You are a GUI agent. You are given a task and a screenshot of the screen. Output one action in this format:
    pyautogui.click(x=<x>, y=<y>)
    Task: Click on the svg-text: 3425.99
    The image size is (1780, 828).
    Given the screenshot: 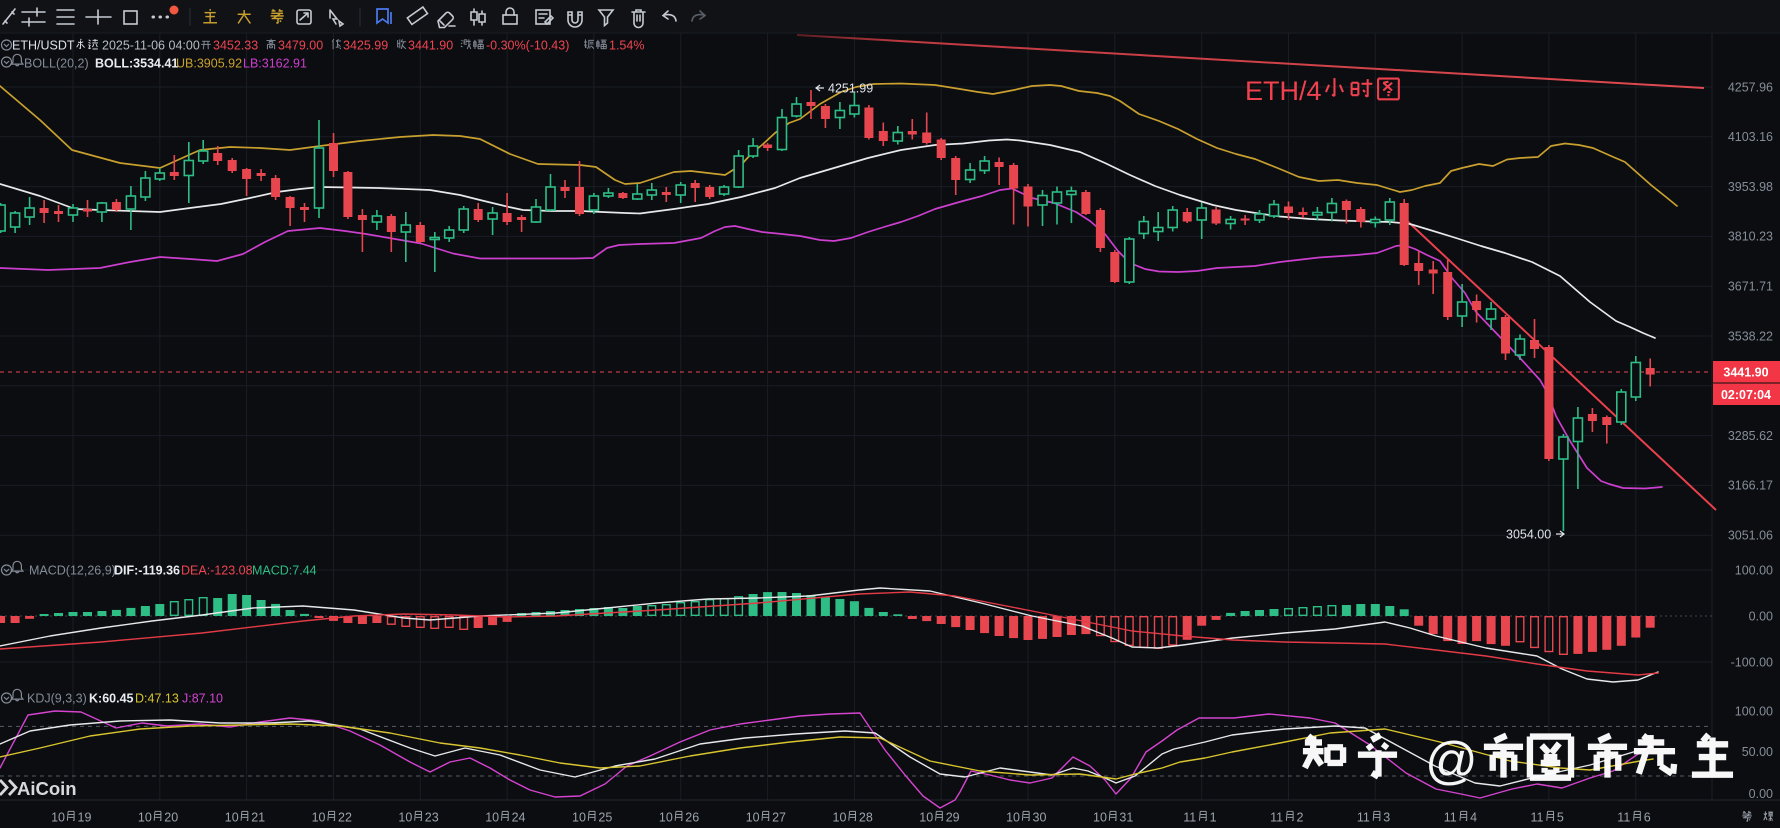 What is the action you would take?
    pyautogui.click(x=365, y=46)
    